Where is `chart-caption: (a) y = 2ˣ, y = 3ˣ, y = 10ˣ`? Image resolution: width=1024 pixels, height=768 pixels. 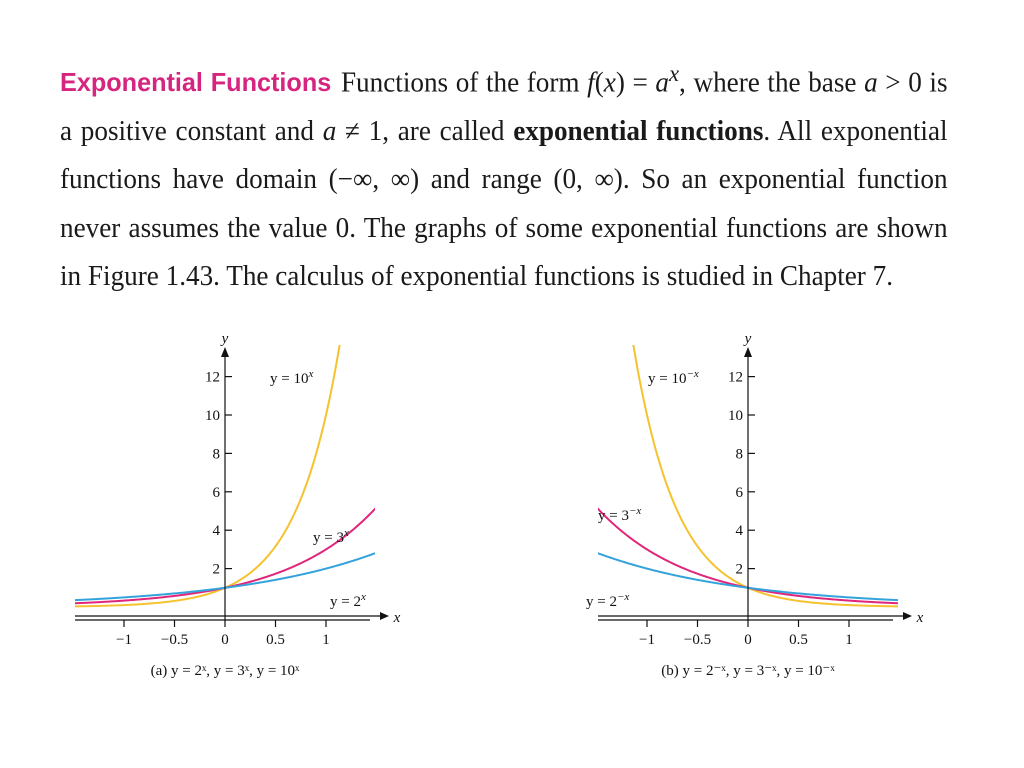 chart-caption: (a) y = 2ˣ, y = 3ˣ, y = 10ˣ is located at coordinates (225, 671).